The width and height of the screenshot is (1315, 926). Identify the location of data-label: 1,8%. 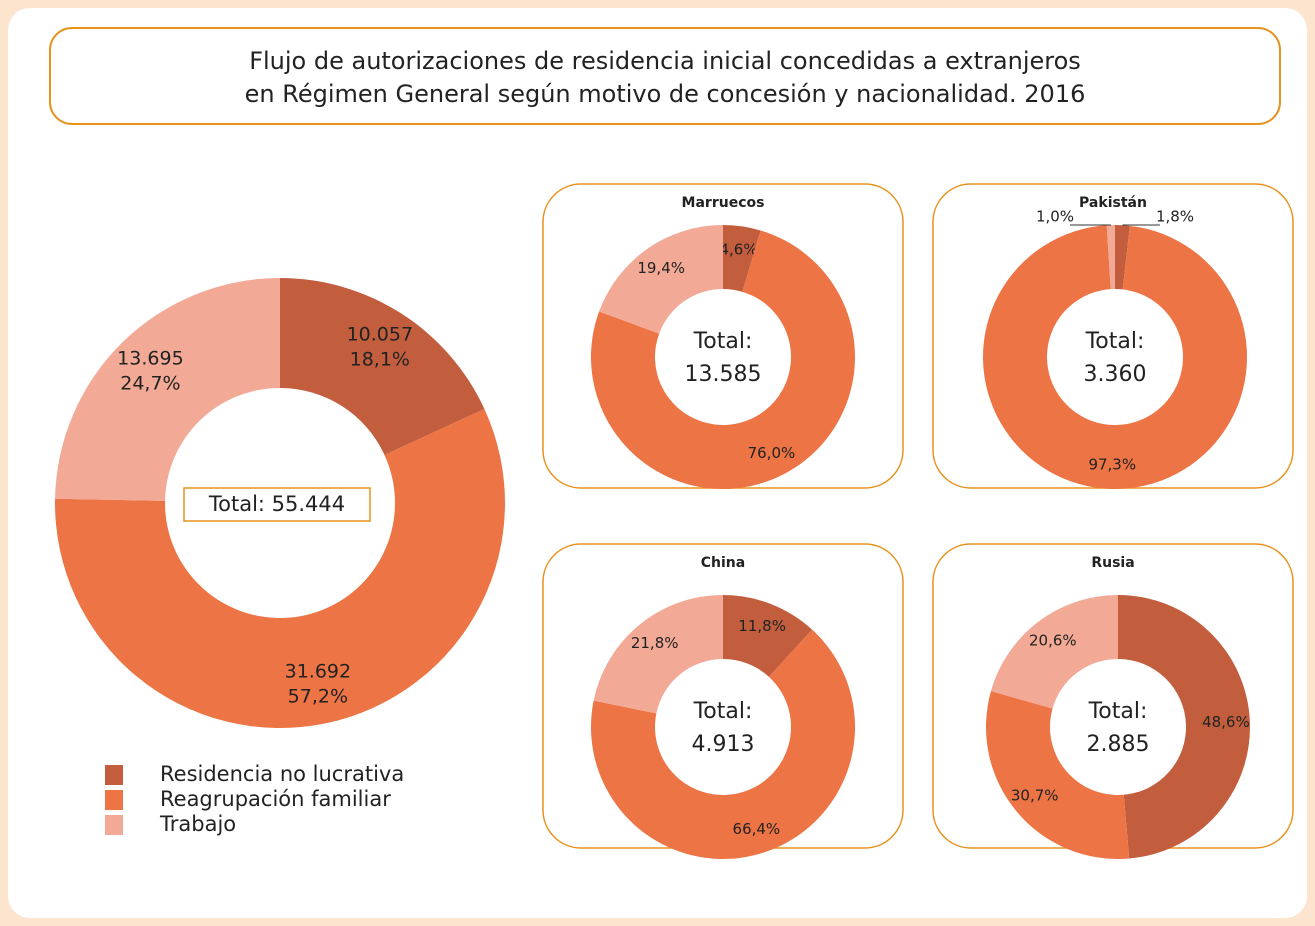
(1175, 217).